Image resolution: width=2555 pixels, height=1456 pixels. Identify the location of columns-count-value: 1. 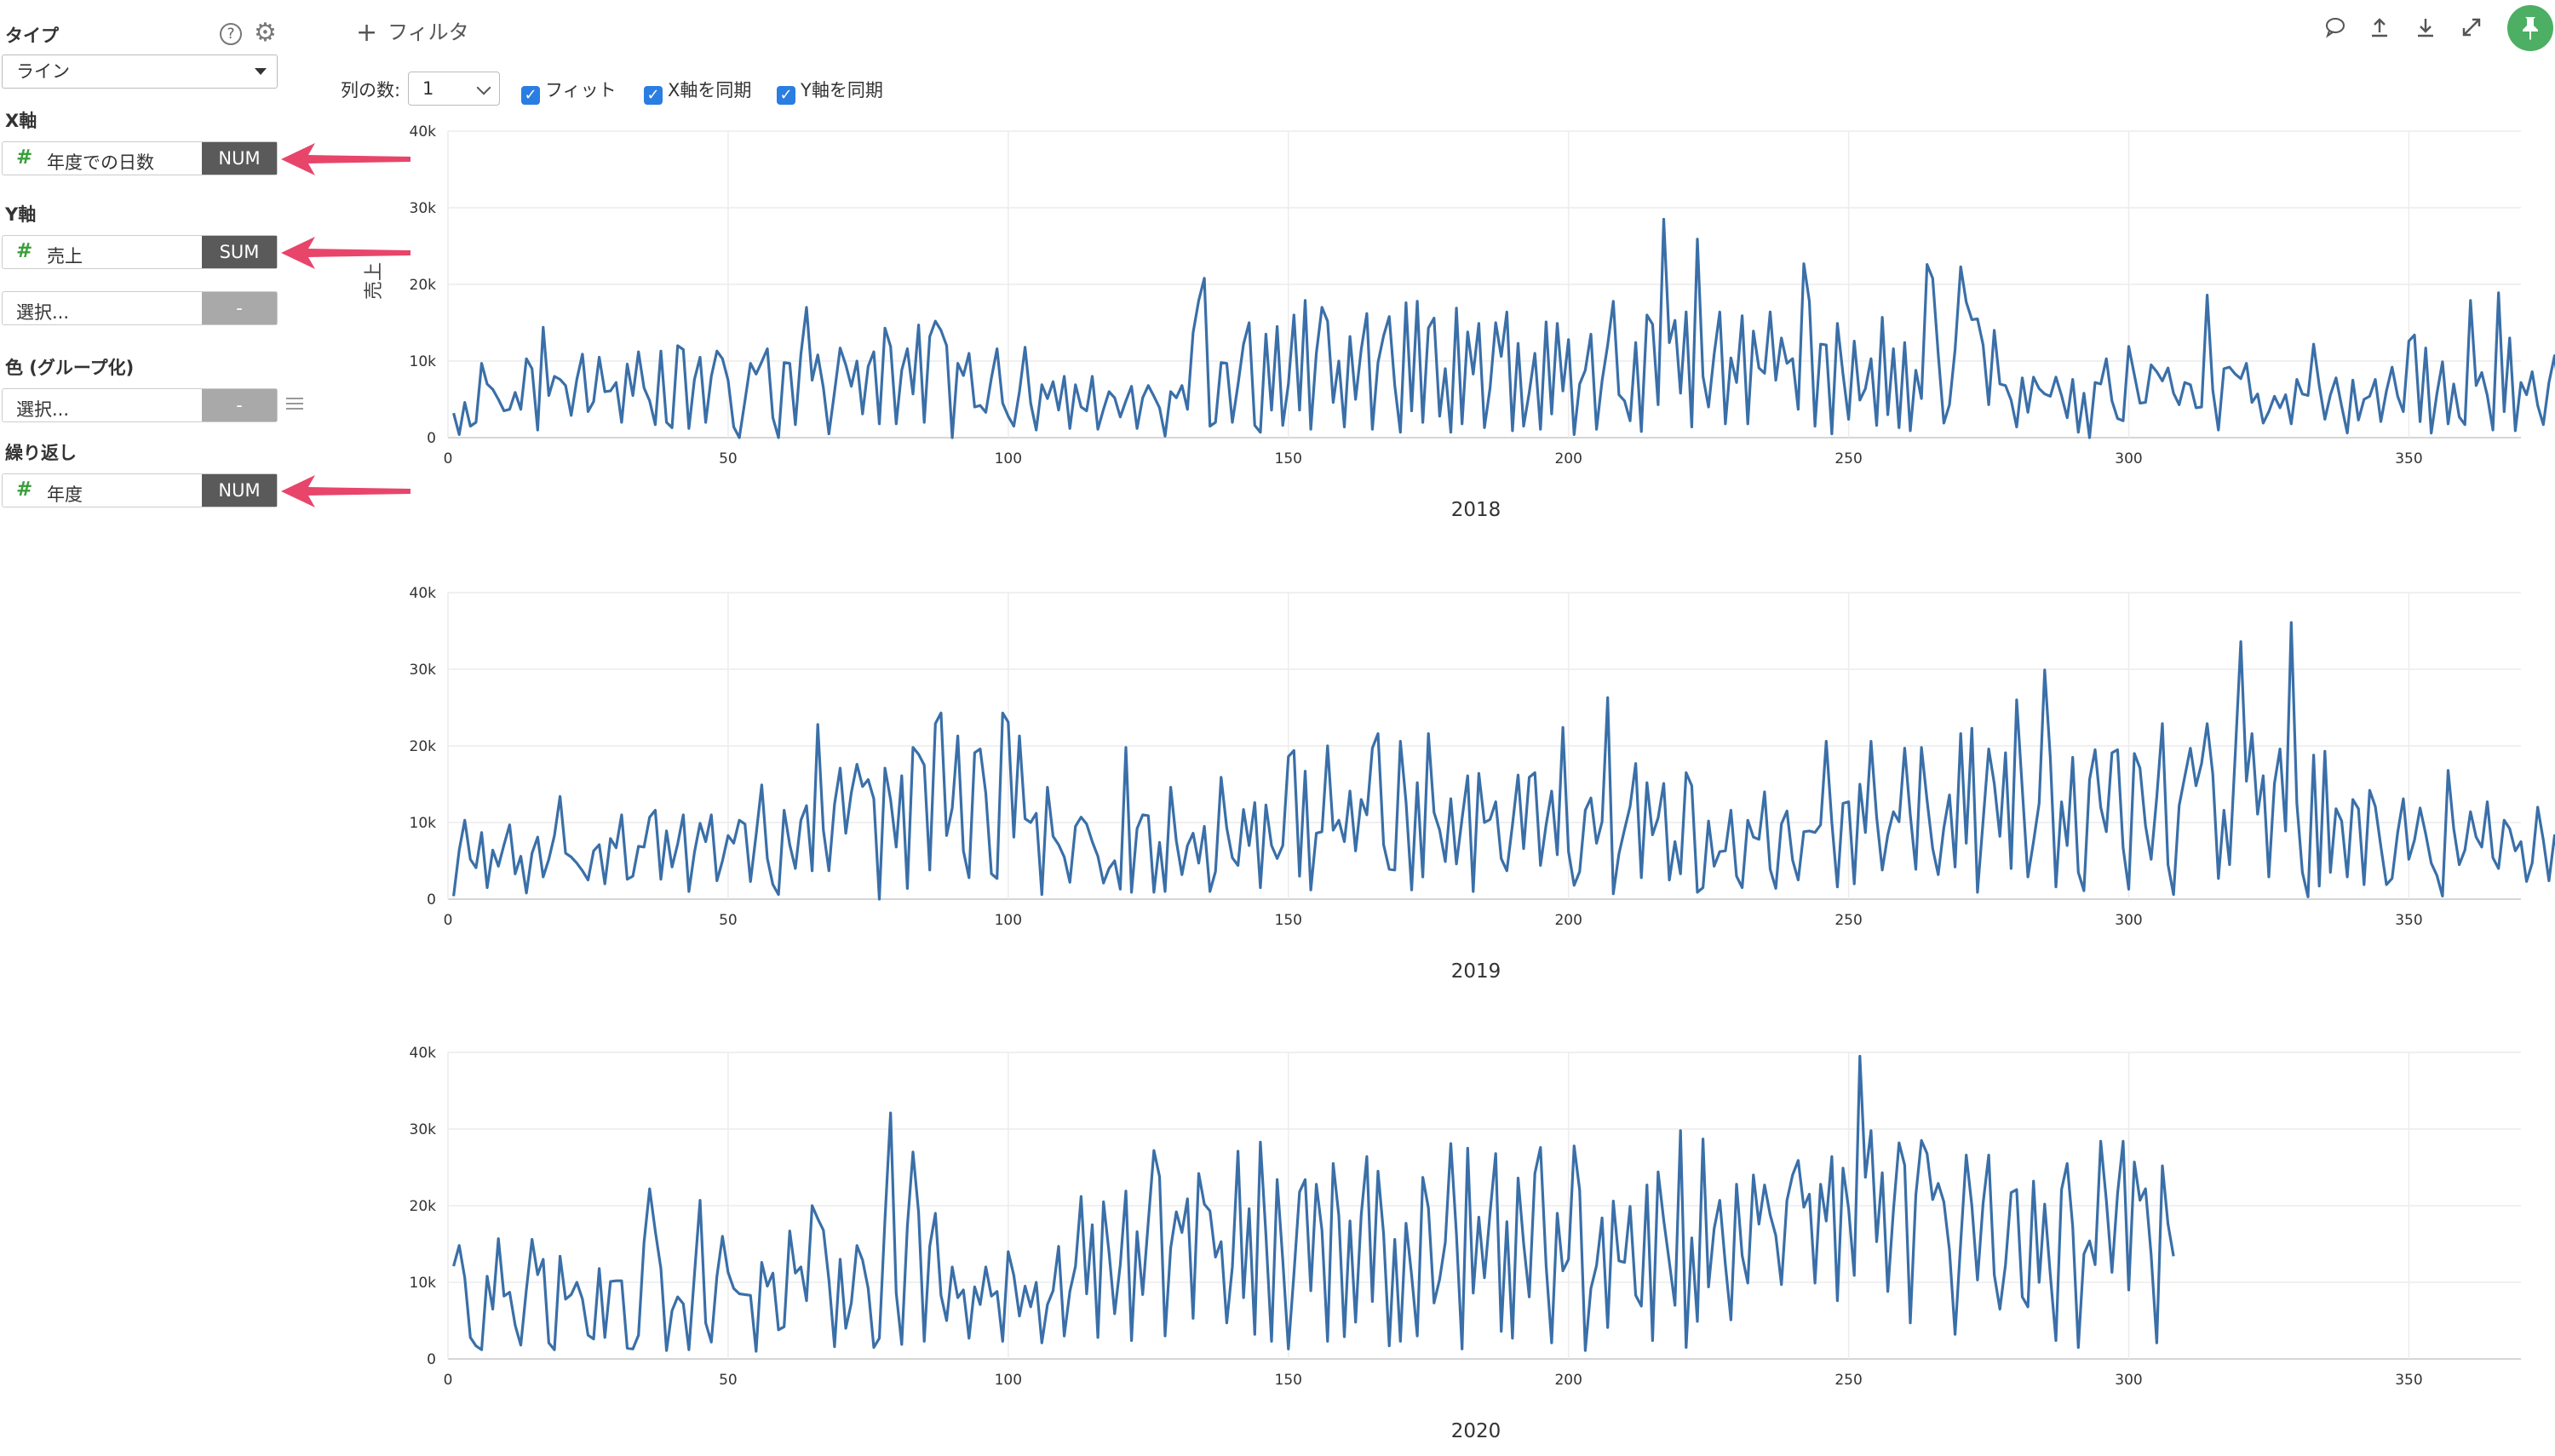
(428, 89).